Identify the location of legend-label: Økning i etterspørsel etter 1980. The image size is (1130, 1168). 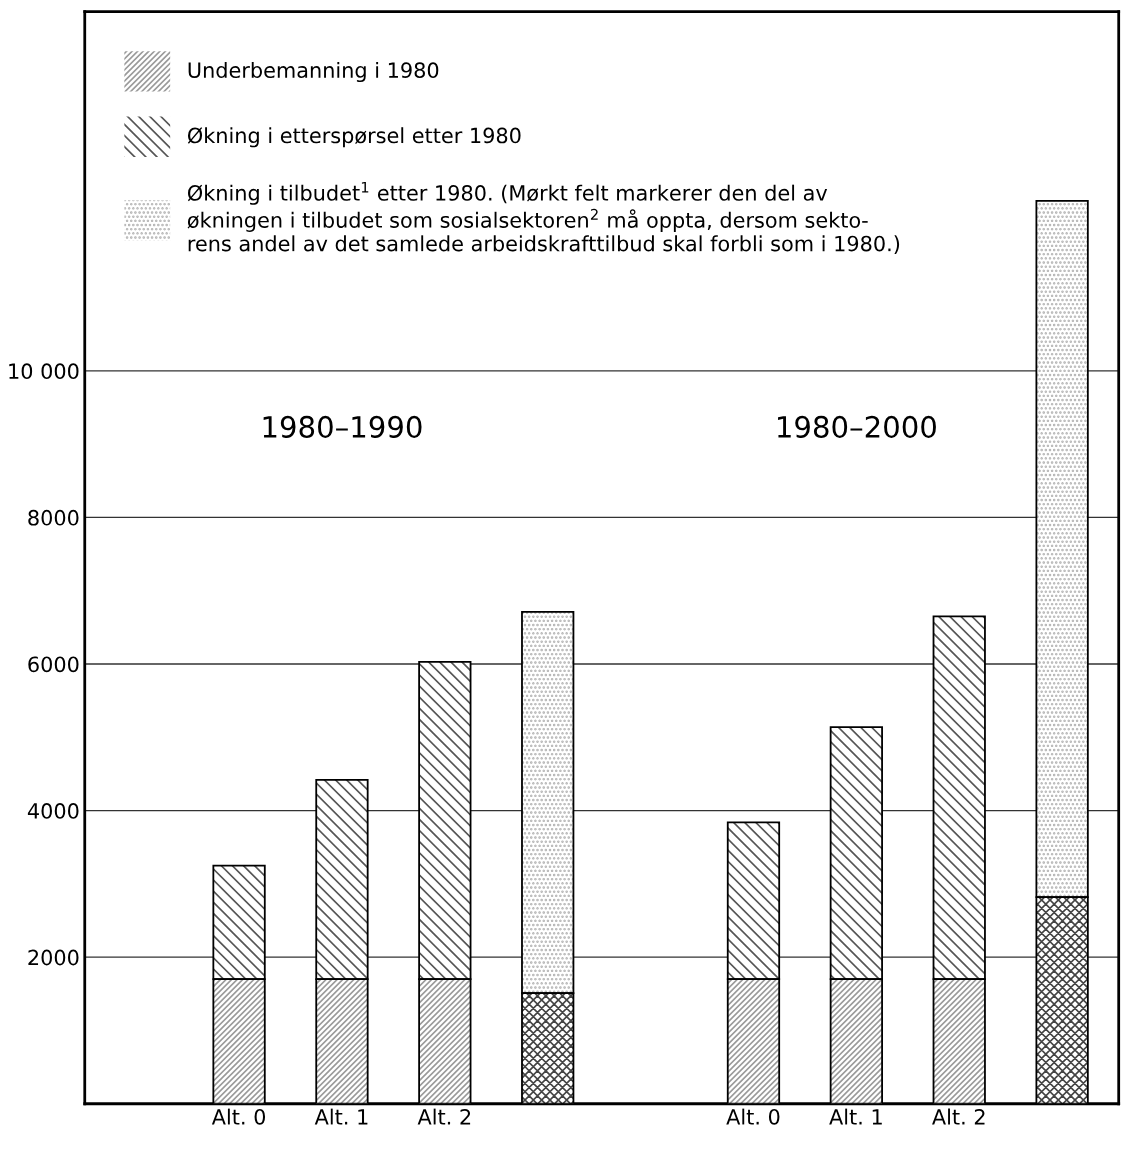
(354, 137).